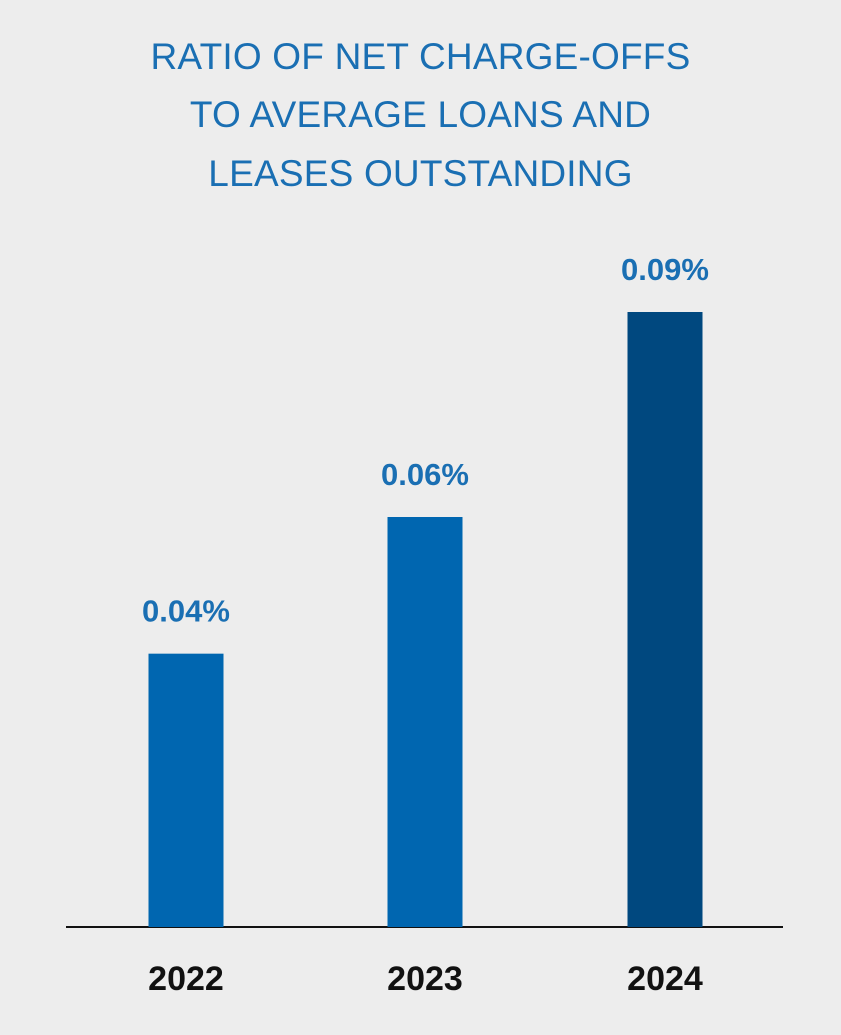  I want to click on value-label-2023: 0.06%, so click(425, 474).